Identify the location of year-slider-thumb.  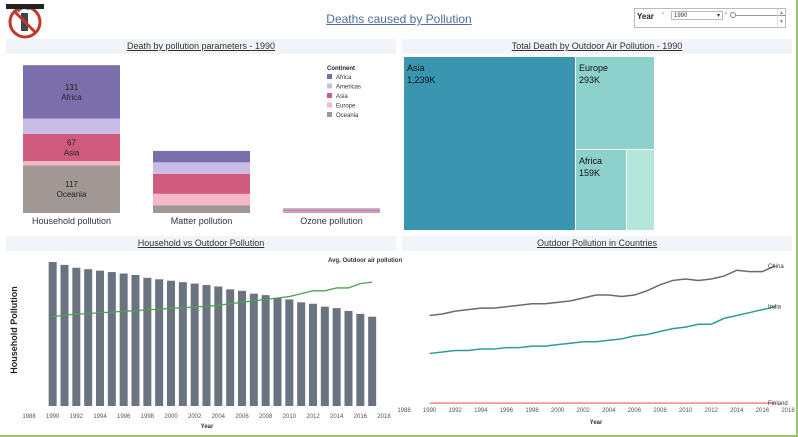
(733, 15).